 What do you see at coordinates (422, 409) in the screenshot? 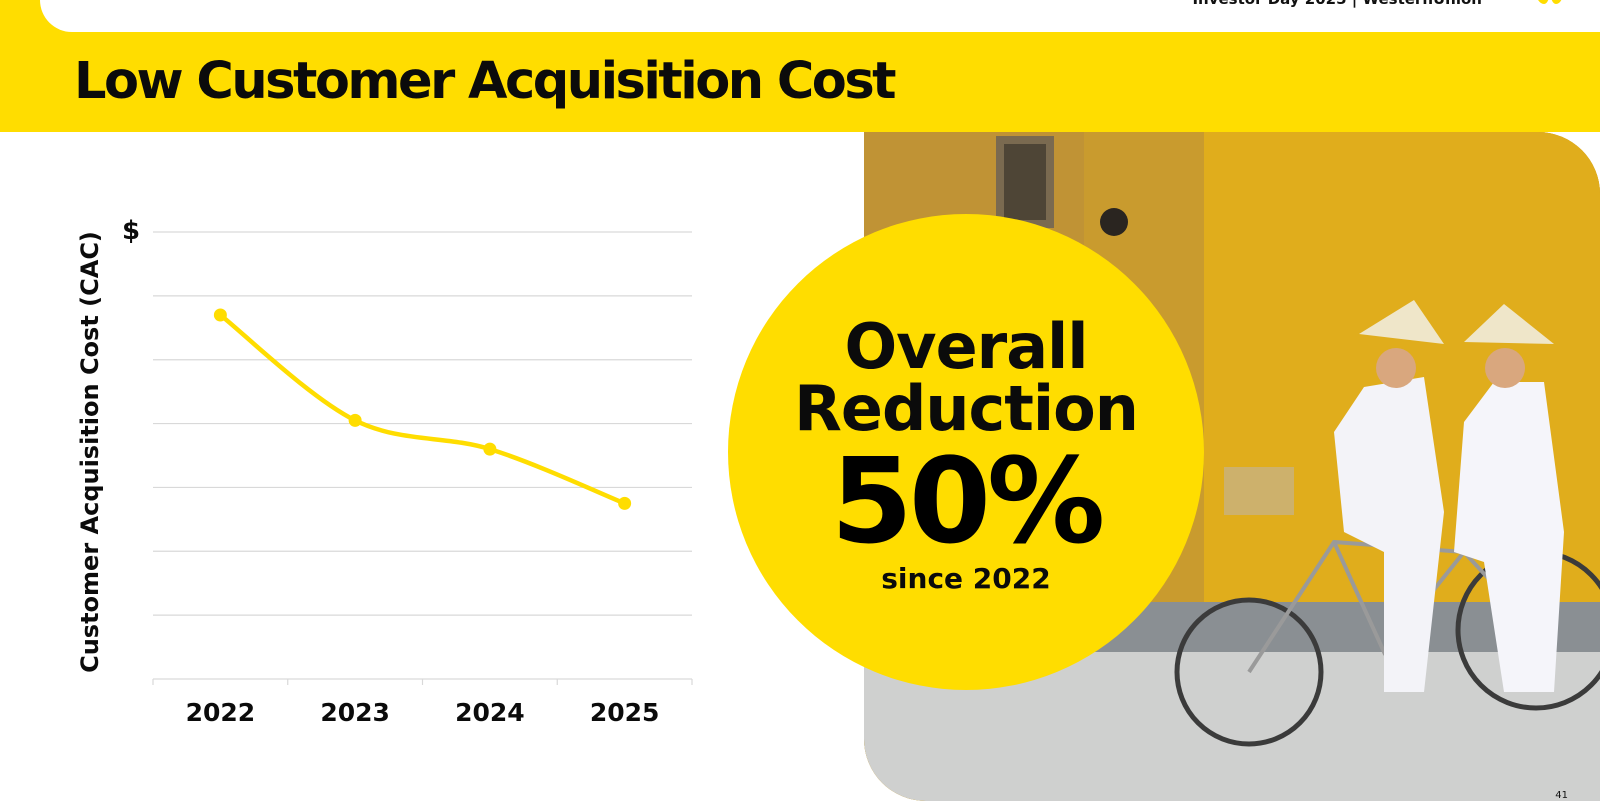
I see `cac-series-line` at bounding box center [422, 409].